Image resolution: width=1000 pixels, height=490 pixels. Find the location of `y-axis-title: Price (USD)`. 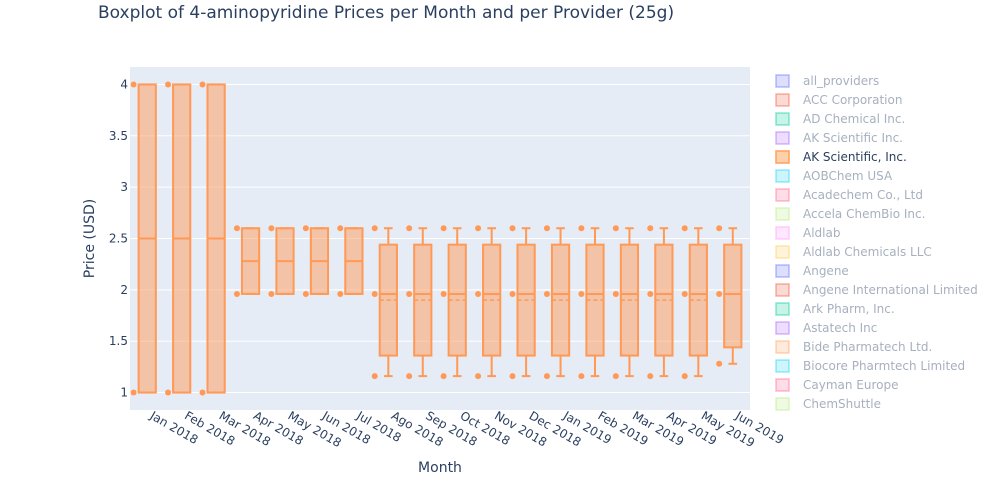

y-axis-title: Price (USD) is located at coordinates (90, 238).